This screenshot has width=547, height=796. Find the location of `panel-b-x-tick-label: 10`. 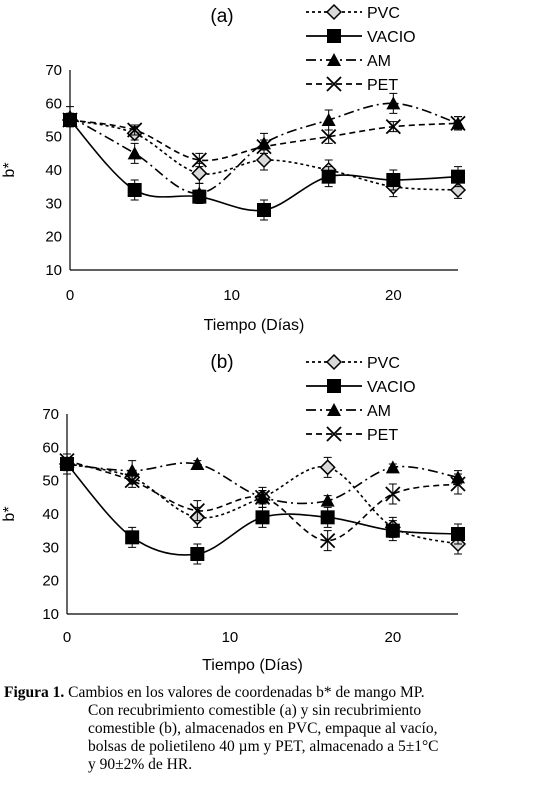

panel-b-x-tick-label: 10 is located at coordinates (230, 637).